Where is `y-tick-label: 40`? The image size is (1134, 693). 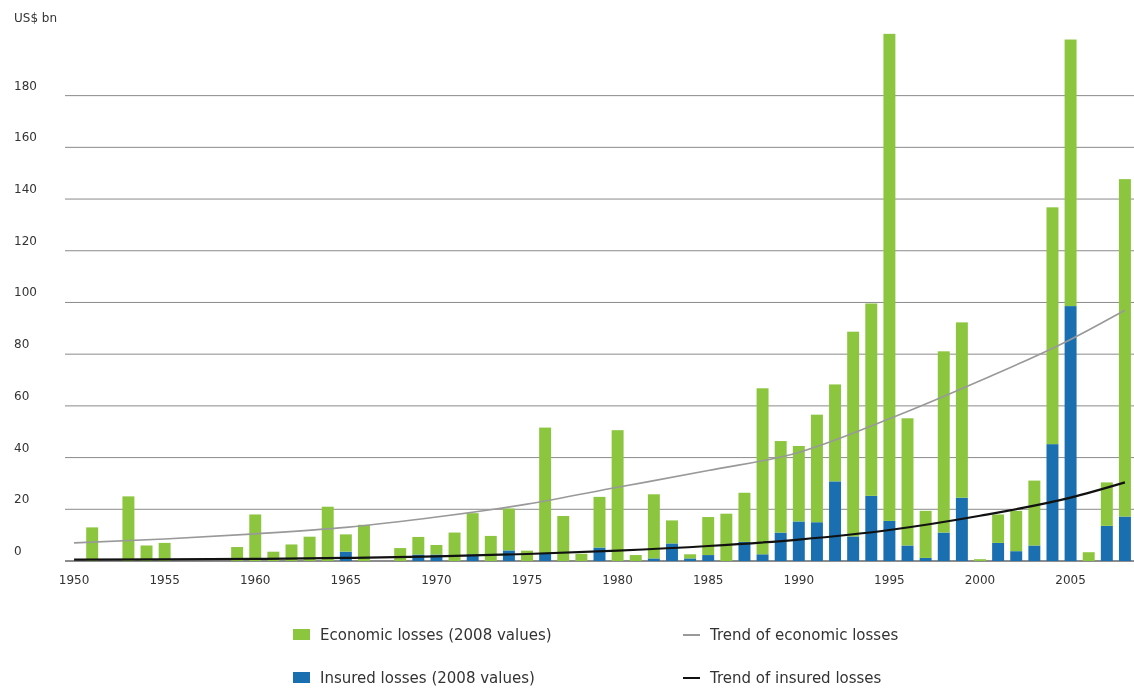
y-tick-label: 40 is located at coordinates (22, 447).